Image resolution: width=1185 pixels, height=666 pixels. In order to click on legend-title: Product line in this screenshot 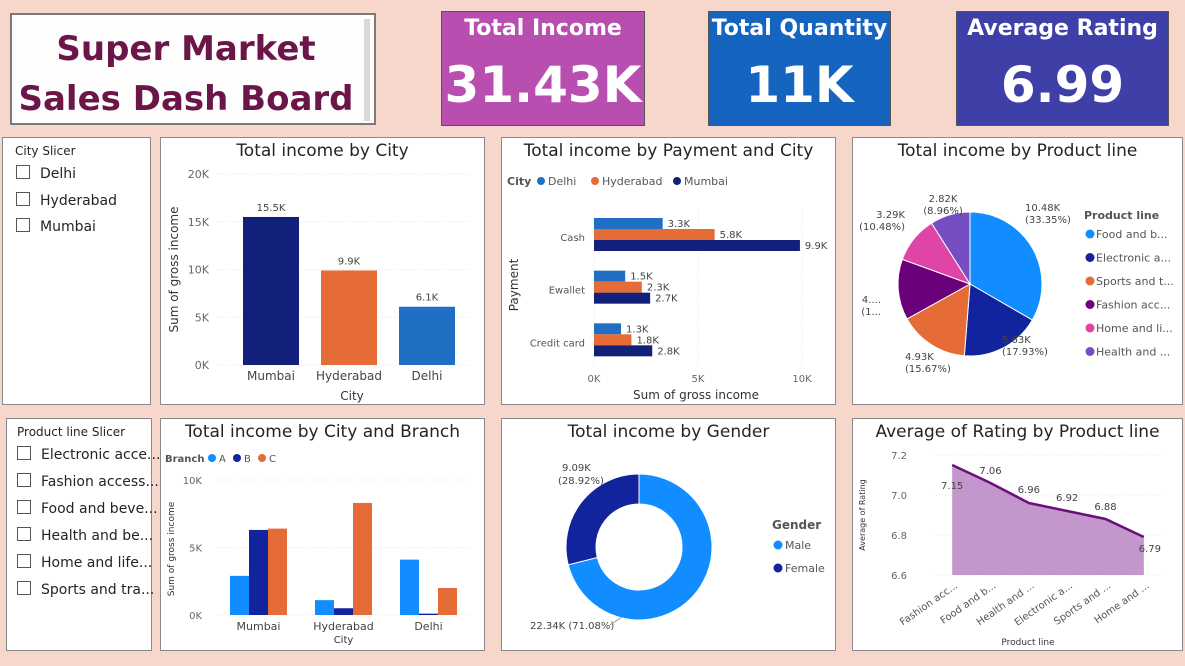, I will do `click(1121, 215)`.